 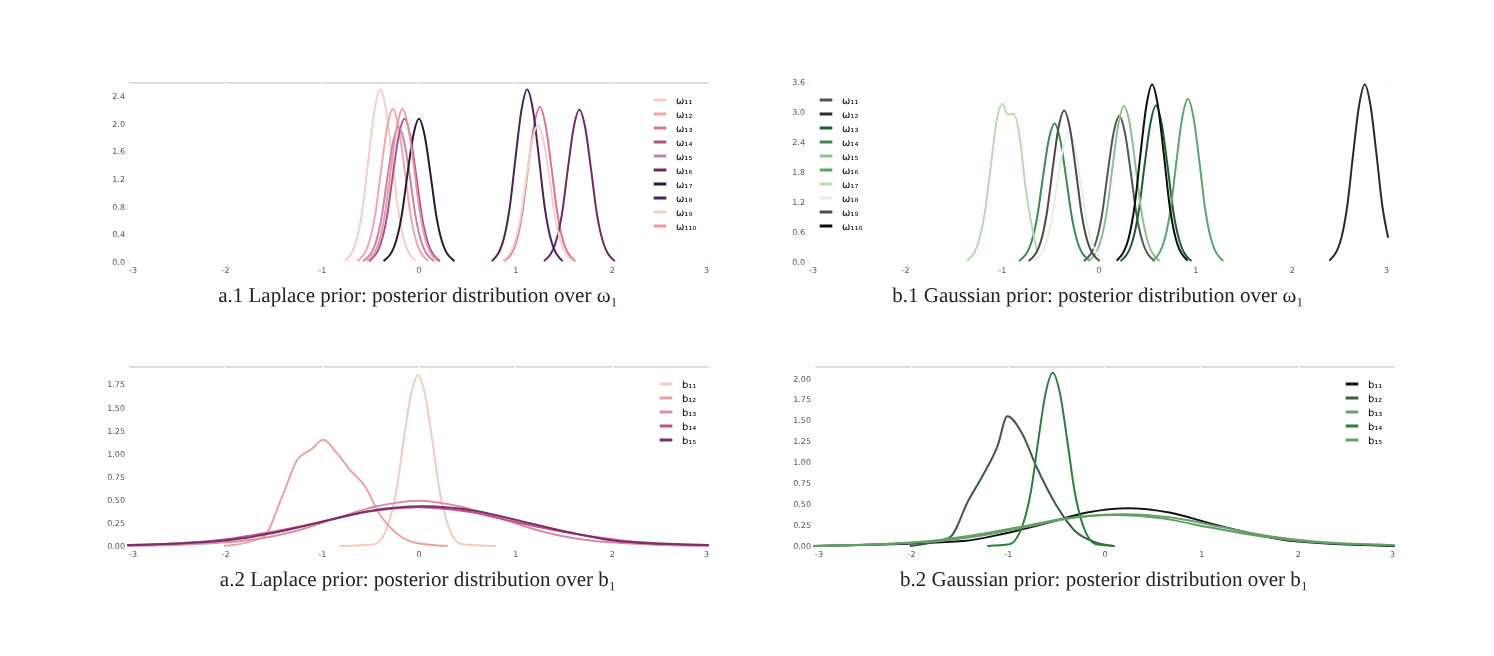 I want to click on text: a.1 Laplace prior: posterior distribution over ω₁, so click(x=418, y=297).